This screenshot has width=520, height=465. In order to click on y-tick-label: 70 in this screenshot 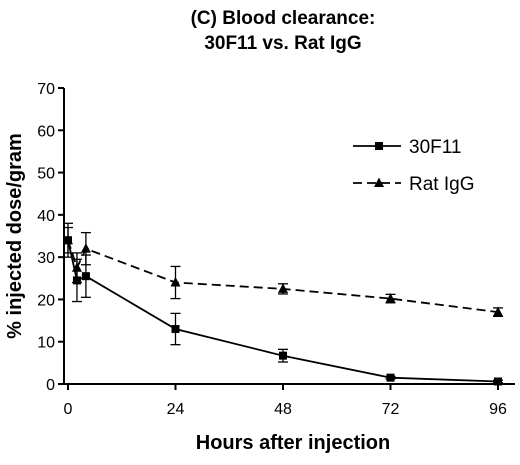, I will do `click(46, 89)`.